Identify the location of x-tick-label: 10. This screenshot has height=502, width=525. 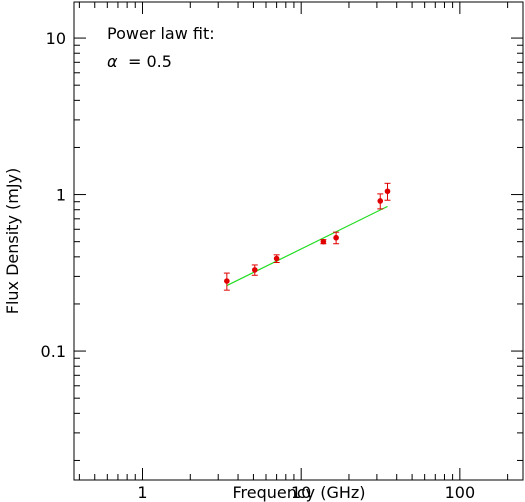
(301, 492).